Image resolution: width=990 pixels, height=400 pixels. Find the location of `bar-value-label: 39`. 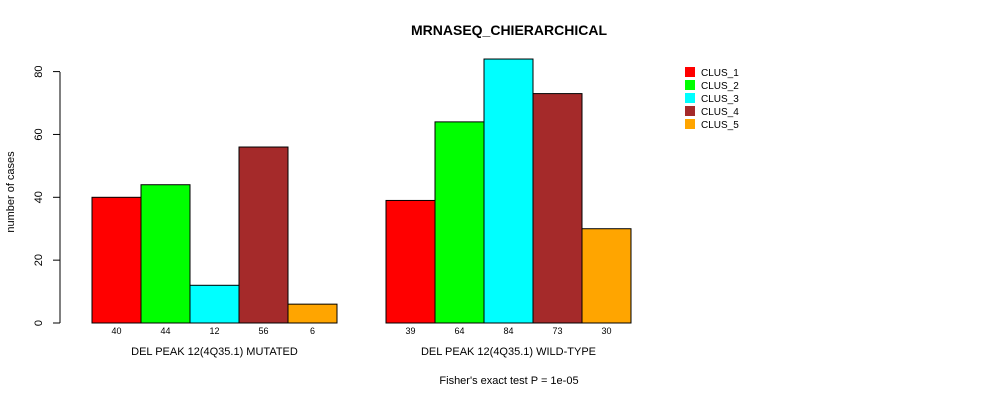

bar-value-label: 39 is located at coordinates (410, 331).